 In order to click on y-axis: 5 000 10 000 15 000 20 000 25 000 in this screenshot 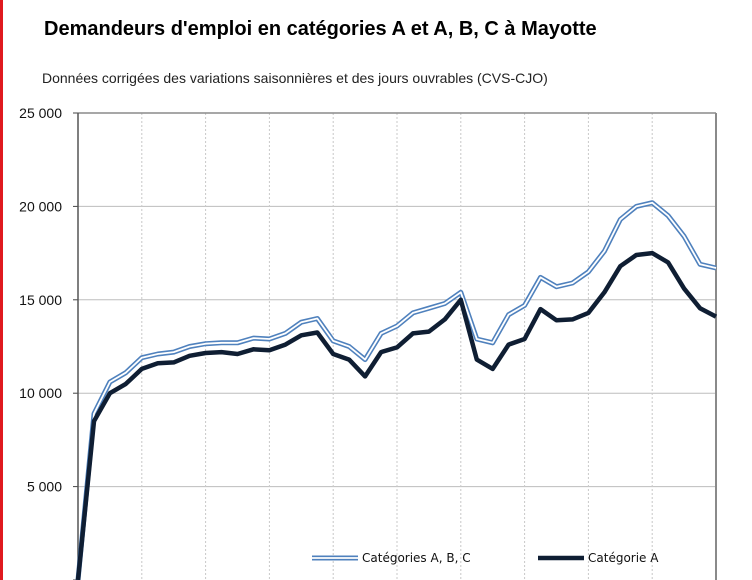, I will do `click(49, 342)`.